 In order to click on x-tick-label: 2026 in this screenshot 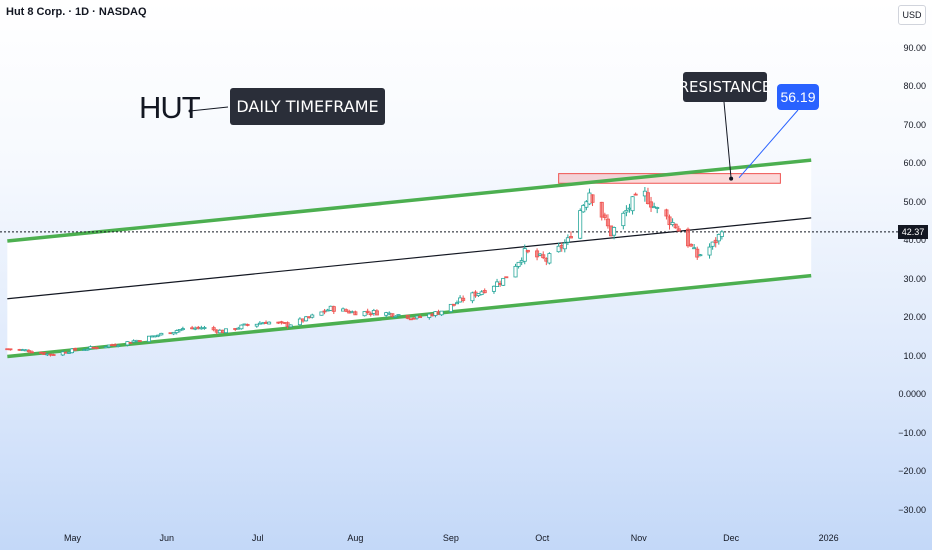, I will do `click(828, 538)`.